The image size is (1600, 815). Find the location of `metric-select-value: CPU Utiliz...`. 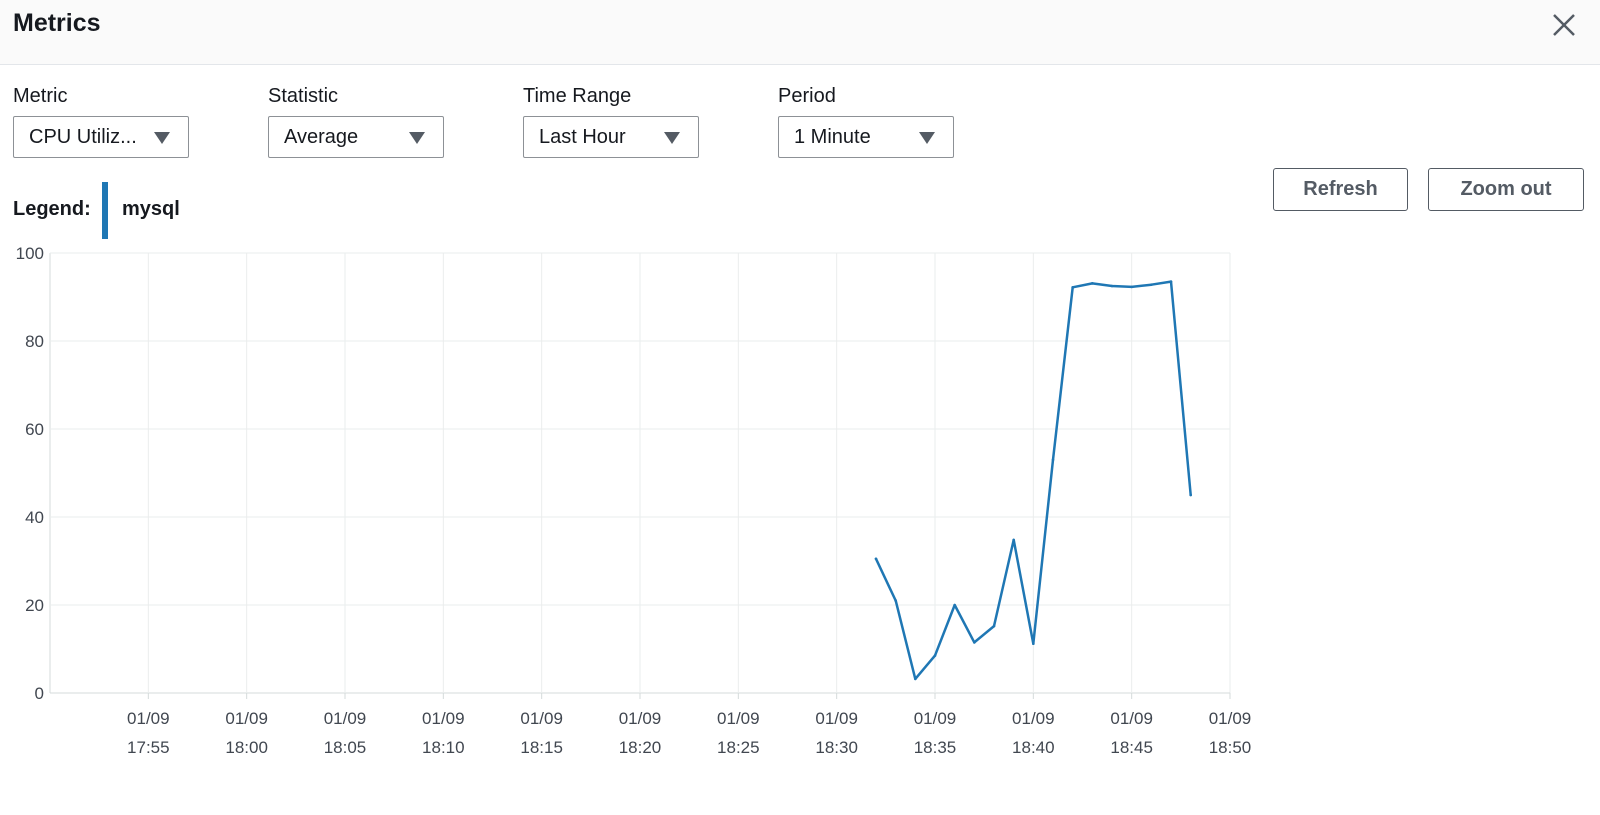

metric-select-value: CPU Utiliz... is located at coordinates (83, 137).